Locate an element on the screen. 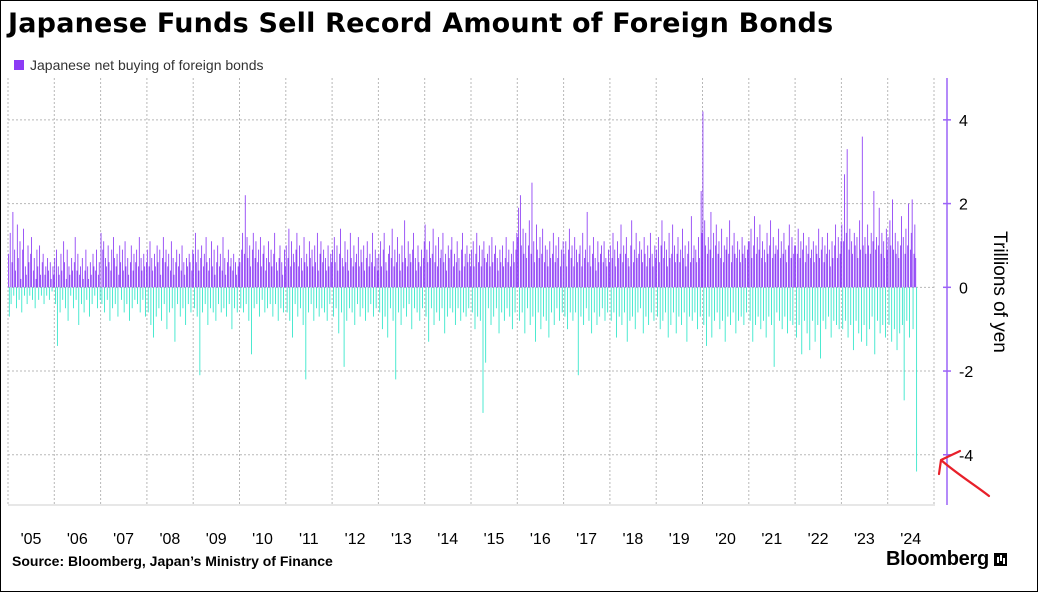 The image size is (1040, 594). x-tick-label: '12 is located at coordinates (355, 539).